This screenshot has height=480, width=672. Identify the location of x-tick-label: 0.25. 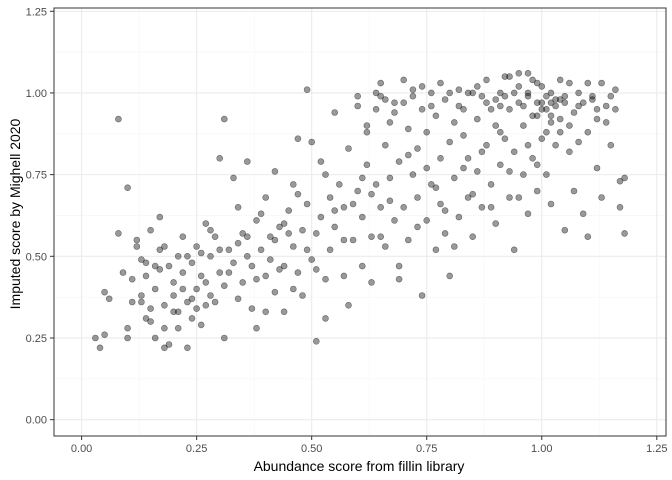
(196, 449).